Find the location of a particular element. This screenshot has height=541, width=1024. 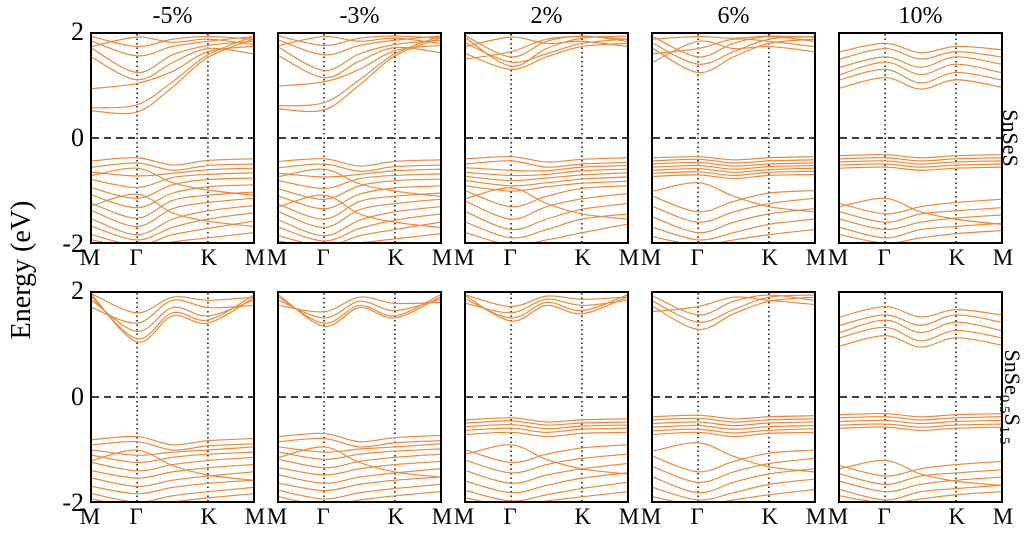

y-tick-row1-2: 2 is located at coordinates (77, 31).